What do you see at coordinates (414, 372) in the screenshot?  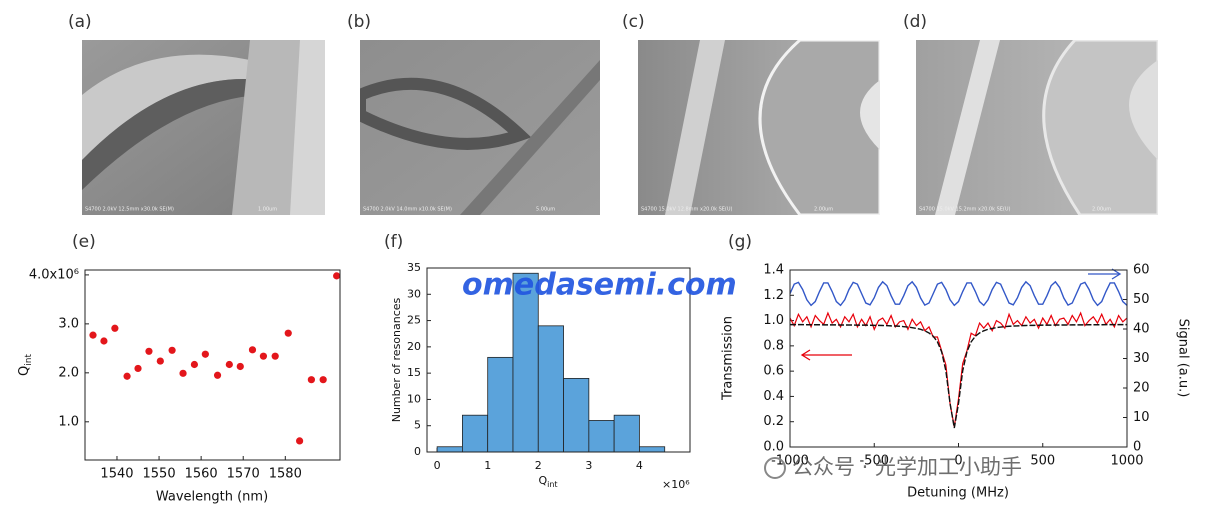 I see `y-tick-label: 15` at bounding box center [414, 372].